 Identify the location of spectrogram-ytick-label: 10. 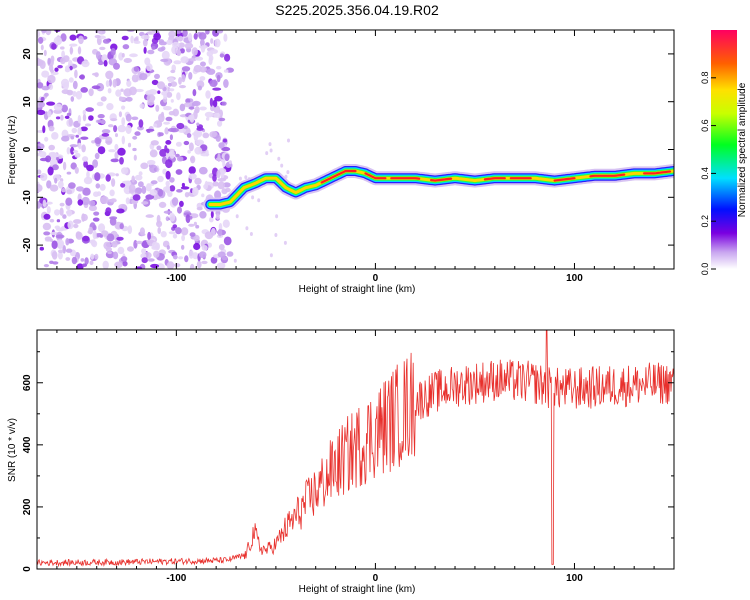
(27, 102).